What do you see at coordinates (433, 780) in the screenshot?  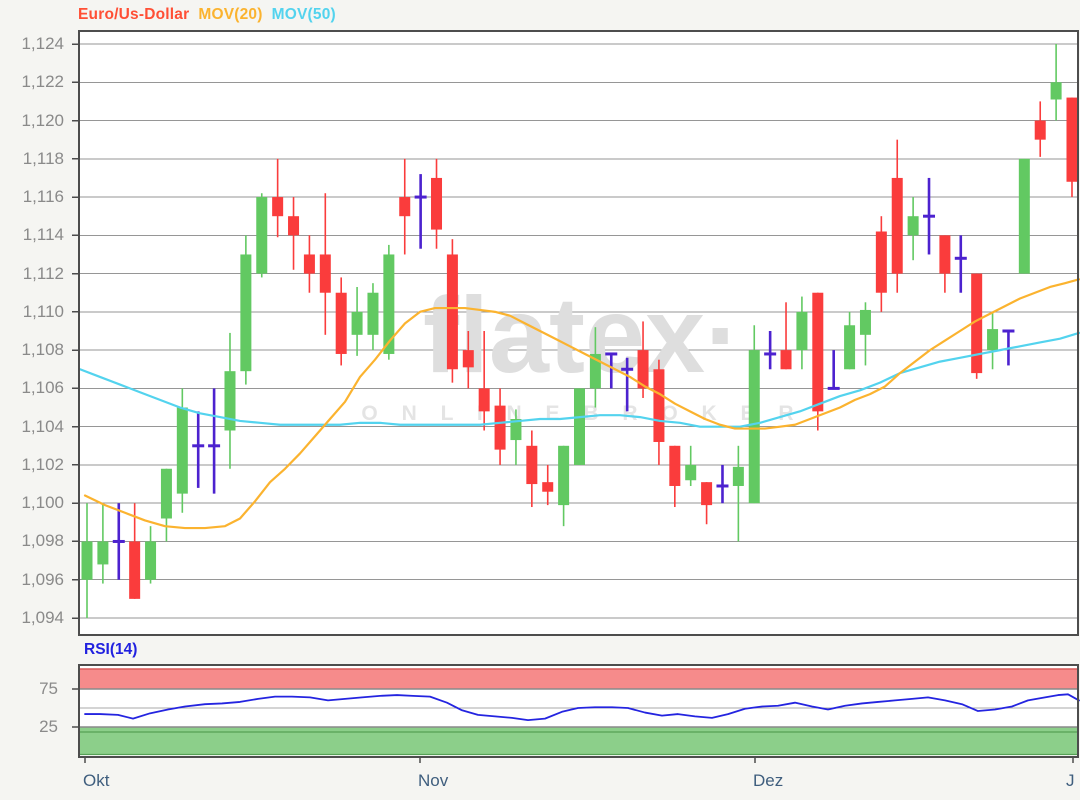 I see `month-tick-label: Nov` at bounding box center [433, 780].